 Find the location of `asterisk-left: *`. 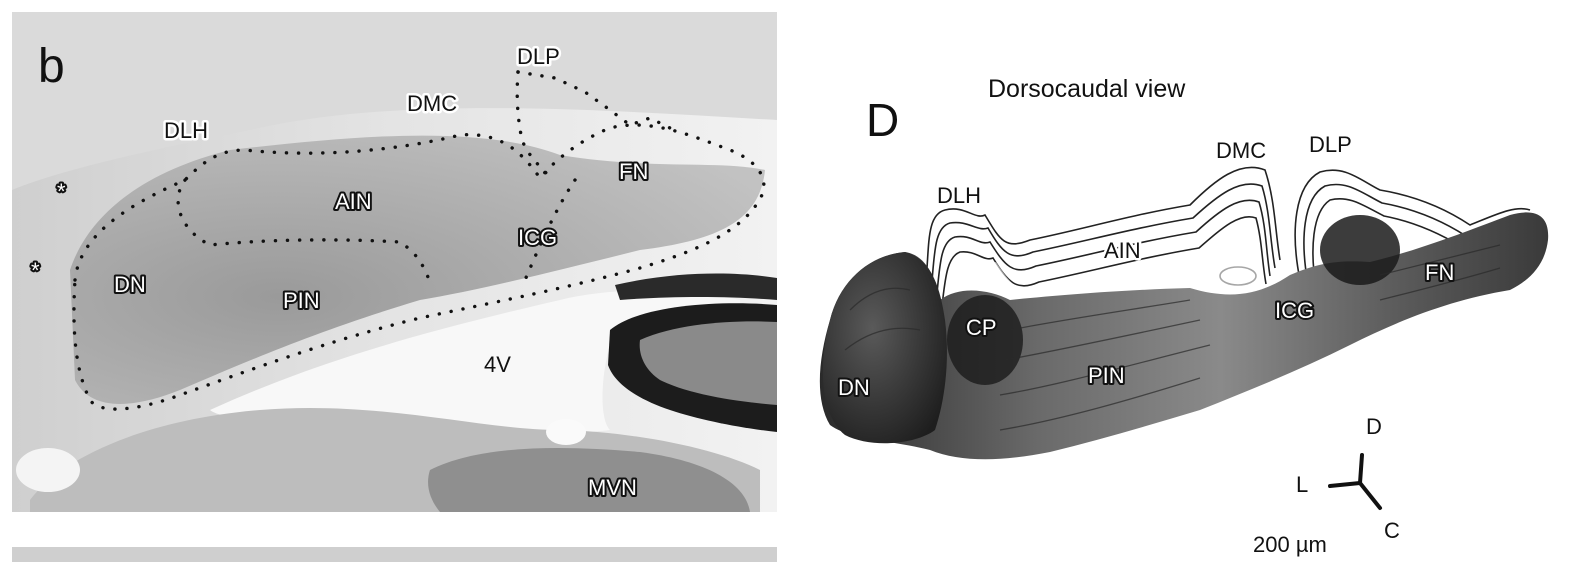

asterisk-left: * is located at coordinates (35, 270).